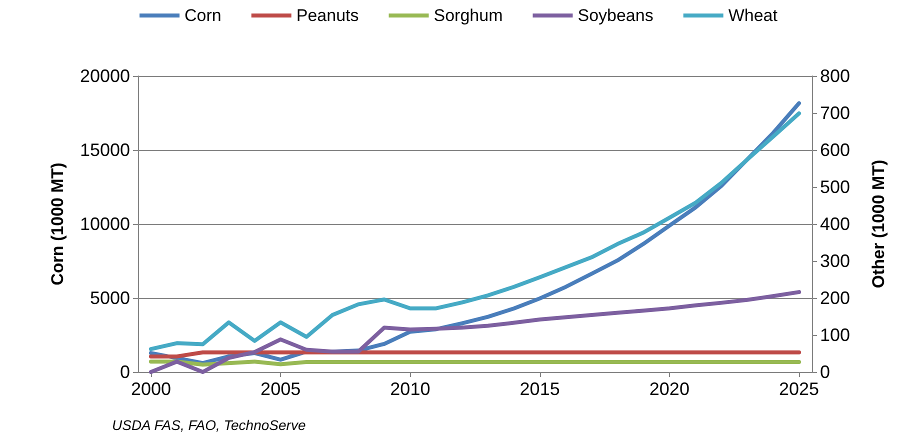 The height and width of the screenshot is (441, 917). Describe the element at coordinates (835, 261) in the screenshot. I see `y2-tick-label: 300` at that location.